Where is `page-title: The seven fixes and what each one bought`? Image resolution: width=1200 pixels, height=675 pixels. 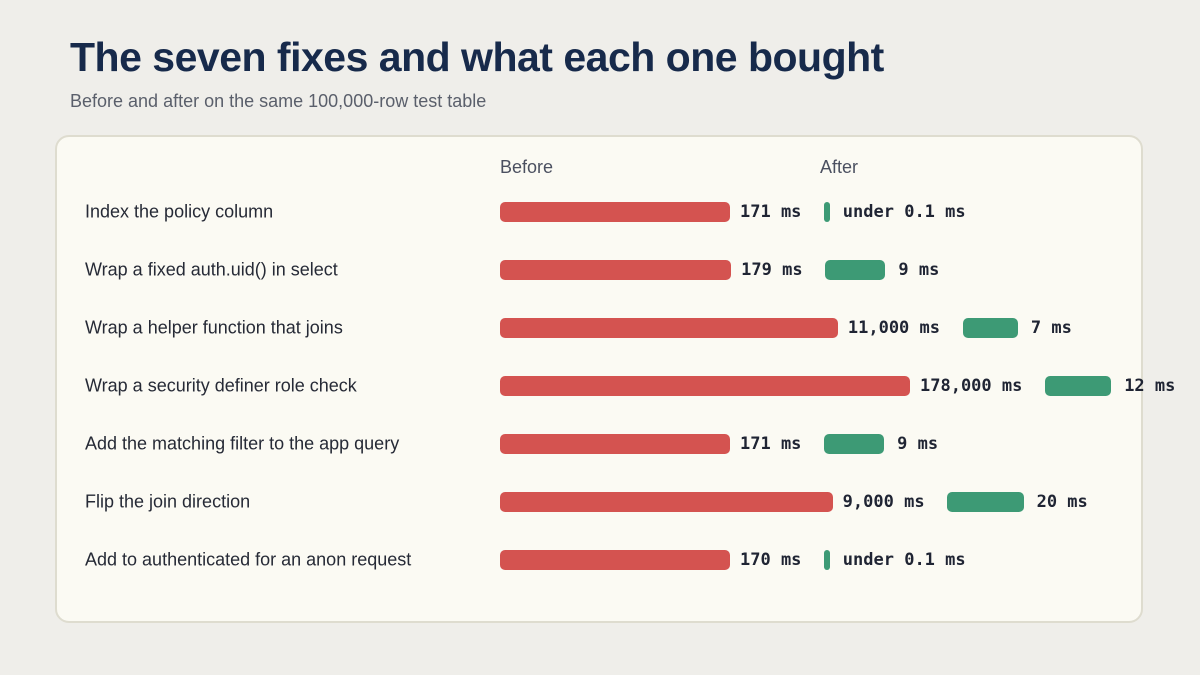 page-title: The seven fixes and what each one bought is located at coordinates (477, 57).